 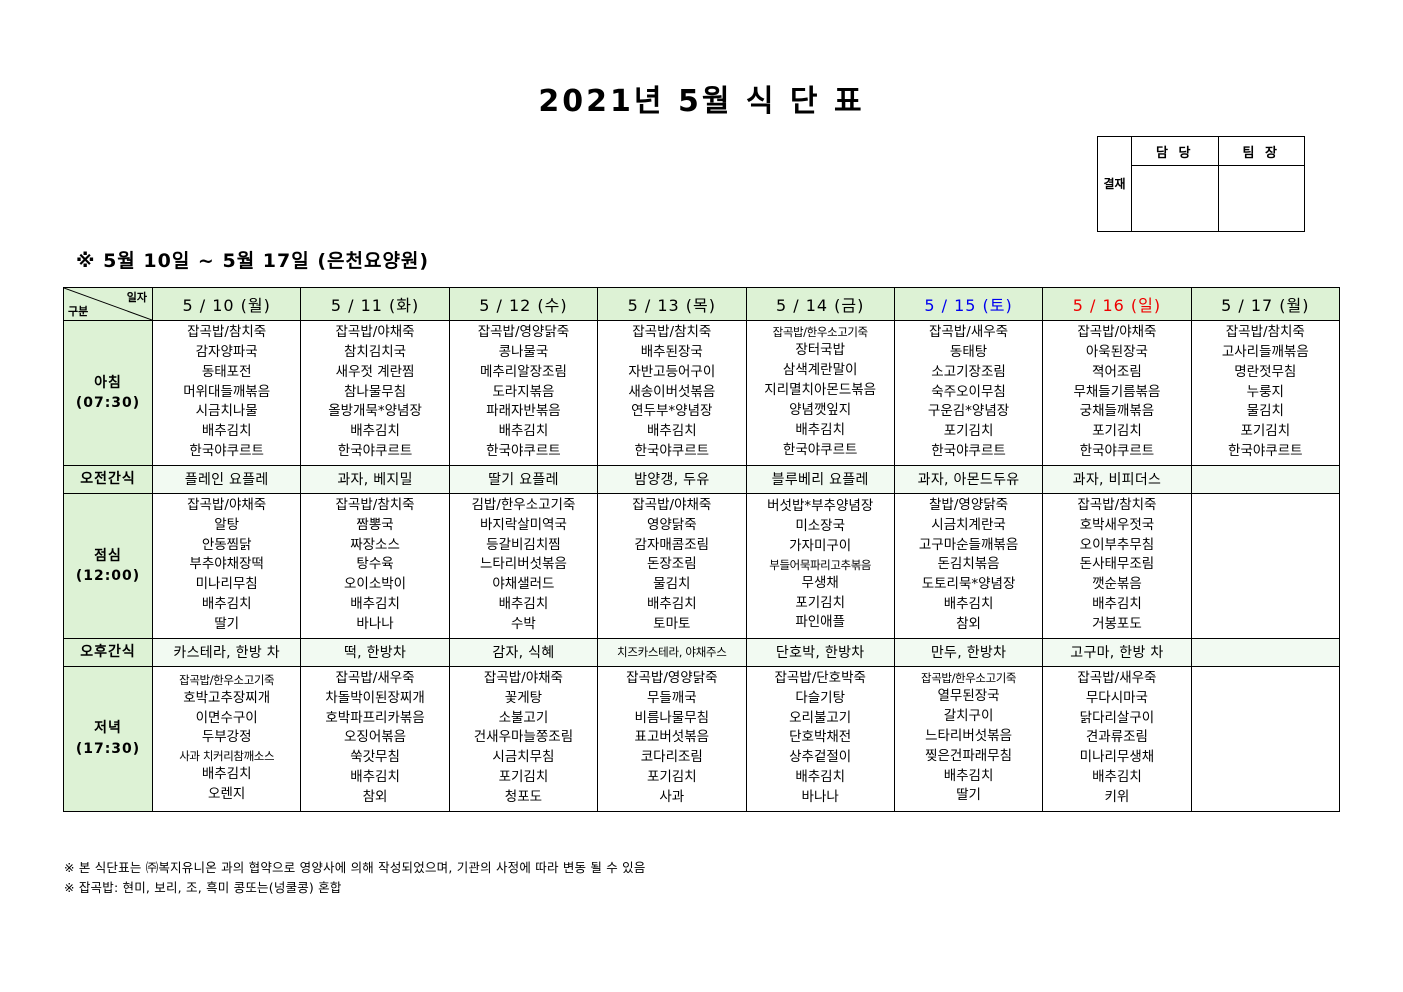 I want to click on cell-breakfast-0: 잡곡밥/참치죽 감자양파국 동태포전 머위대들깨볶음 시금치나물 배추김치 한국야쿠르트, so click(x=226, y=393).